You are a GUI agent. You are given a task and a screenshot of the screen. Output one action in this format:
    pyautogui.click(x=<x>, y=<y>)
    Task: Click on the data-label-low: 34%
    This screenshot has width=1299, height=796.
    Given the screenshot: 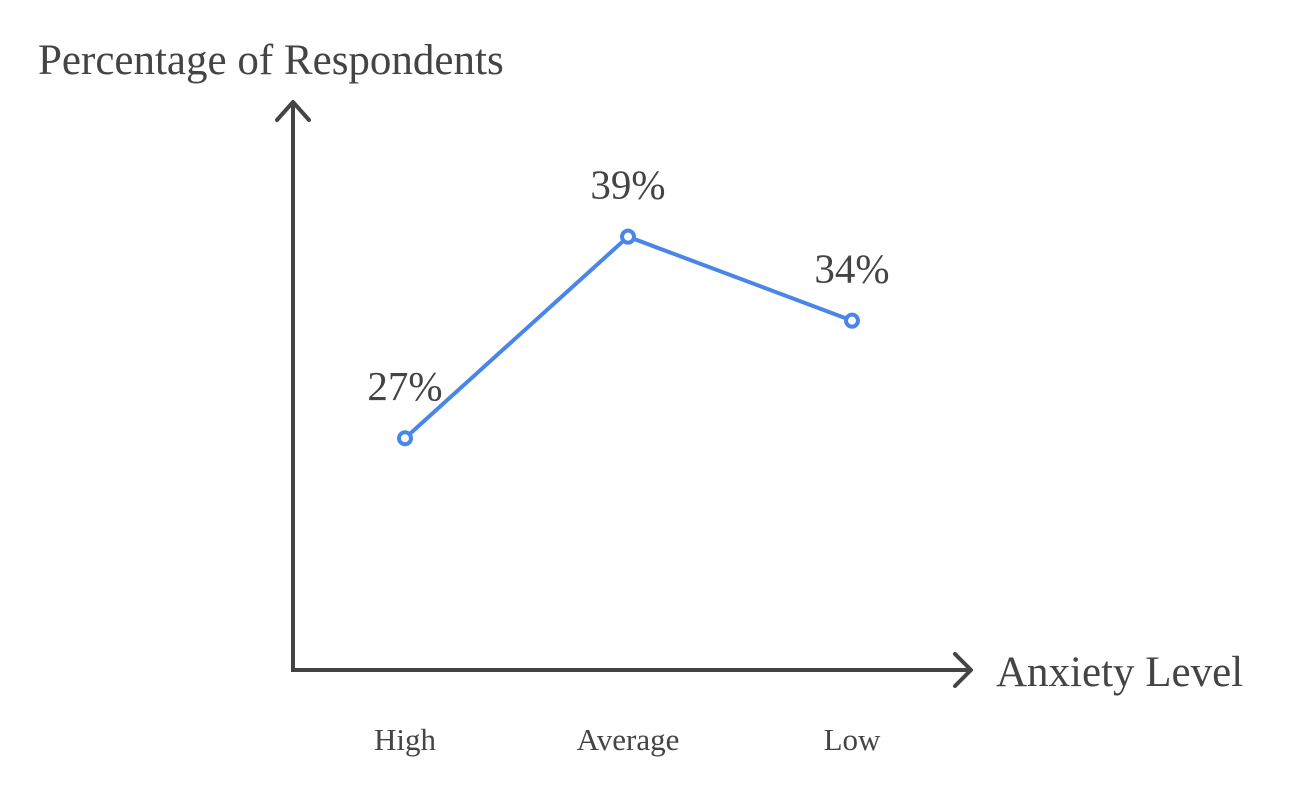 What is the action you would take?
    pyautogui.click(x=851, y=269)
    